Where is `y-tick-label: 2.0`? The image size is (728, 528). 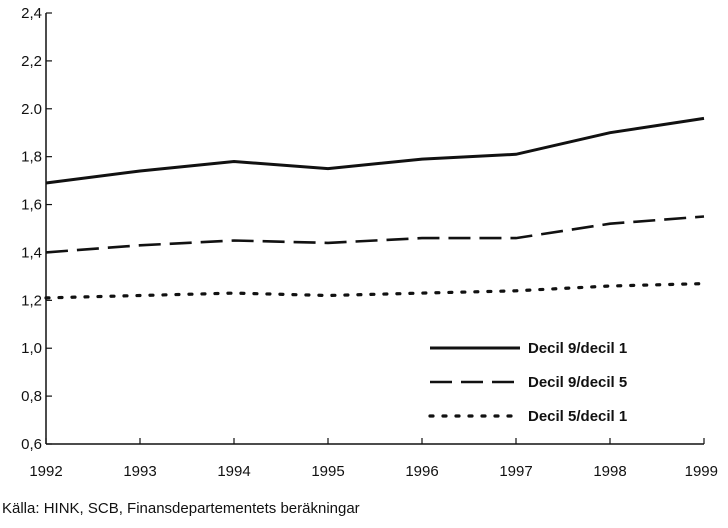
y-tick-label: 2.0 is located at coordinates (31, 109).